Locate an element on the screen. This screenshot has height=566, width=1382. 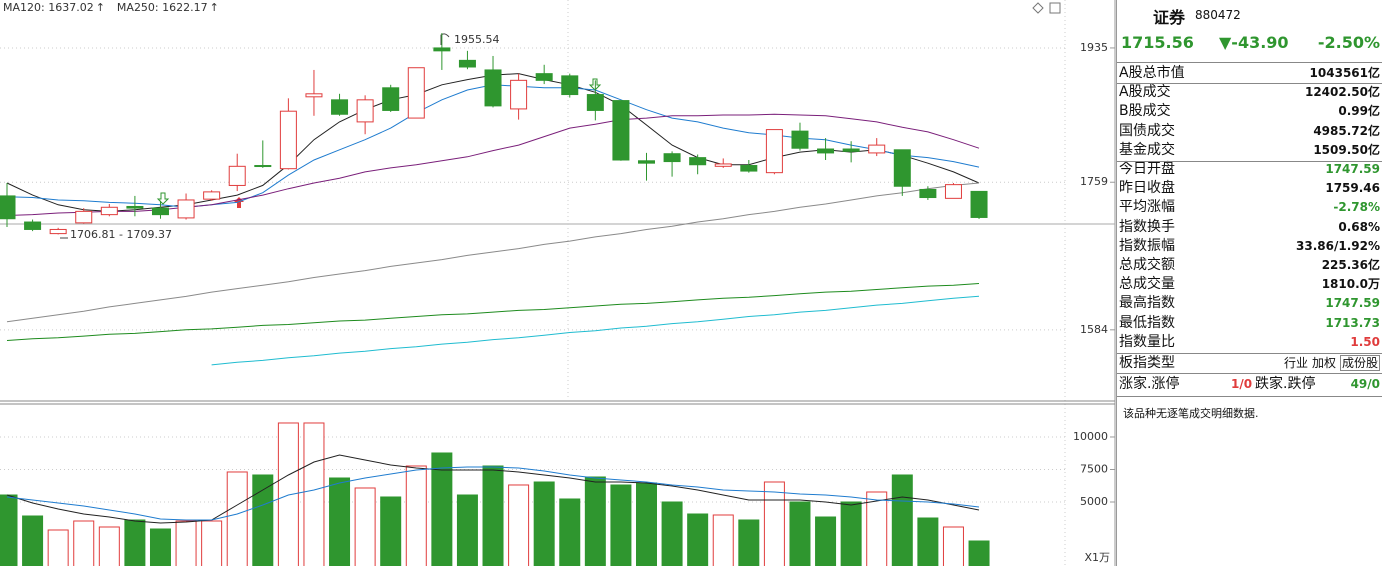
stats-value: -2.78% is located at coordinates (1356, 207).